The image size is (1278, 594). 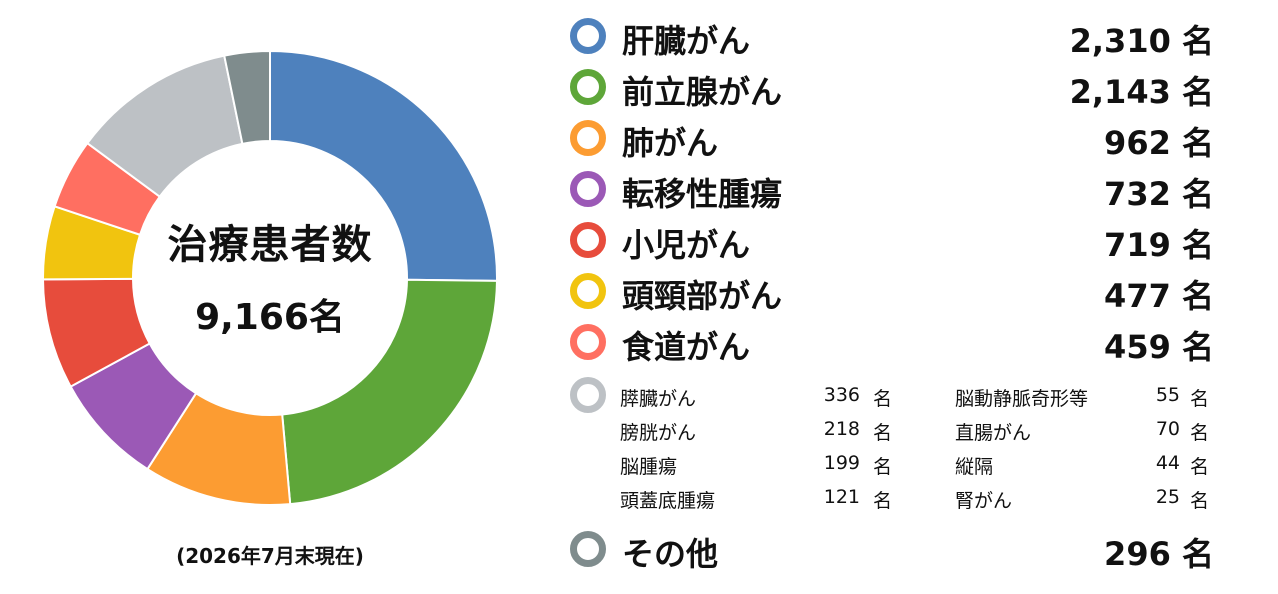 I want to click on legend-value: 2,143 名, so click(x=1142, y=90).